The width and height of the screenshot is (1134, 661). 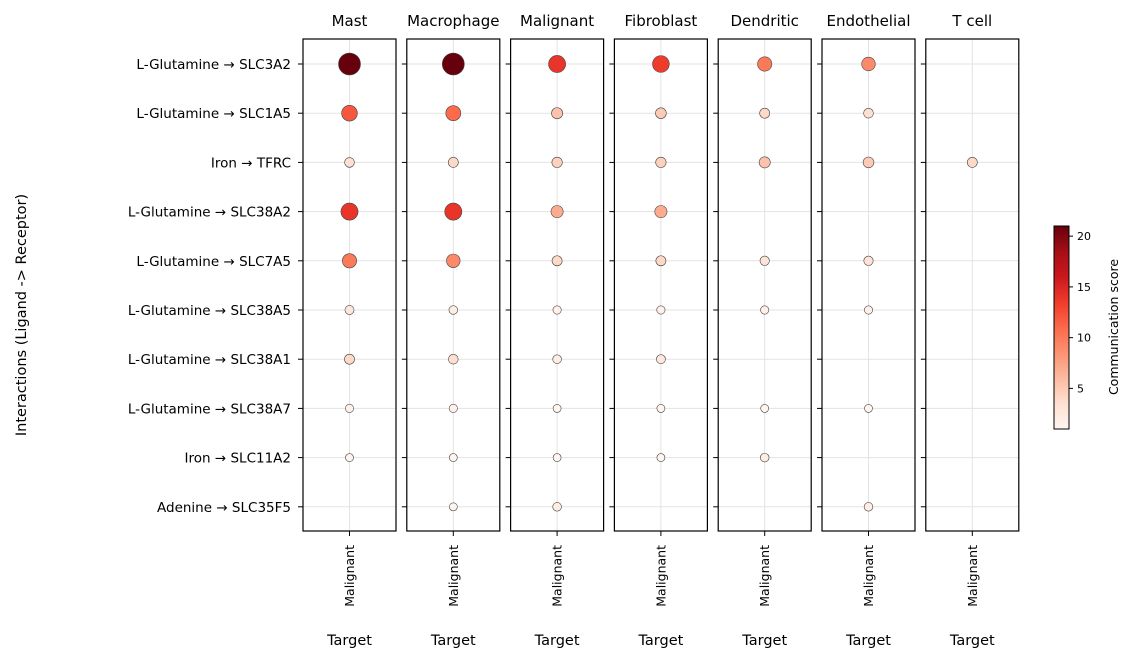 I want to click on colorbar-tick-label: 10, so click(x=1084, y=338).